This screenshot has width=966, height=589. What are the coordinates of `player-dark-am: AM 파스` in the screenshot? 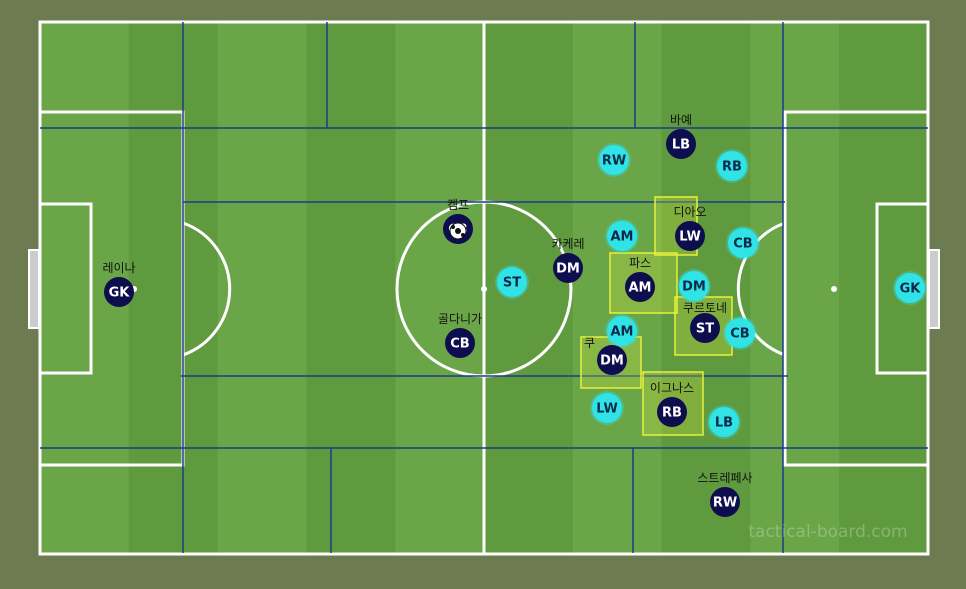 It's located at (640, 279).